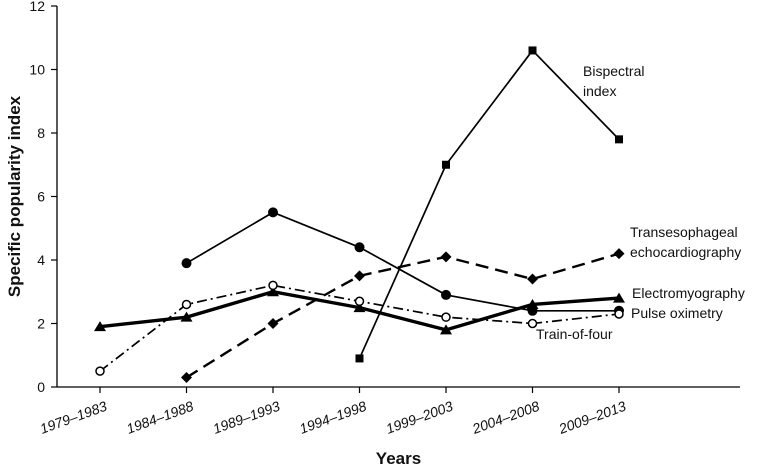  Describe the element at coordinates (41, 197) in the screenshot. I see `y-tick-label: 6` at that location.